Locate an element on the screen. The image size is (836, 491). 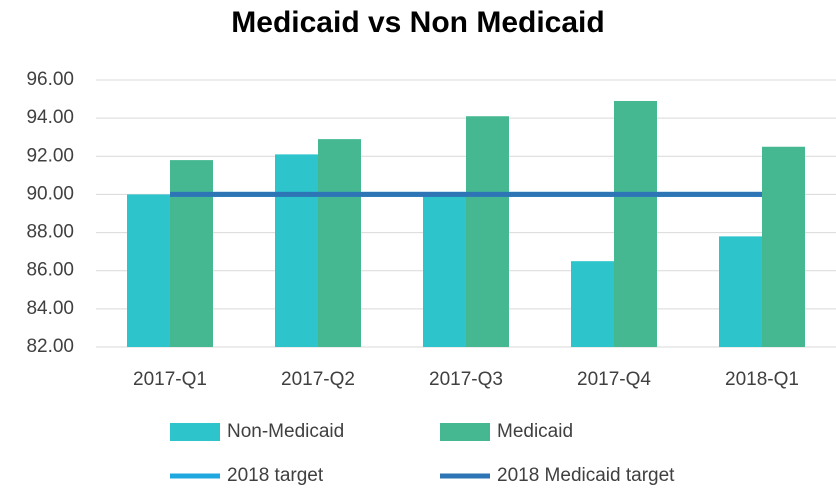
y-tick-label: 90.00 is located at coordinates (50, 193).